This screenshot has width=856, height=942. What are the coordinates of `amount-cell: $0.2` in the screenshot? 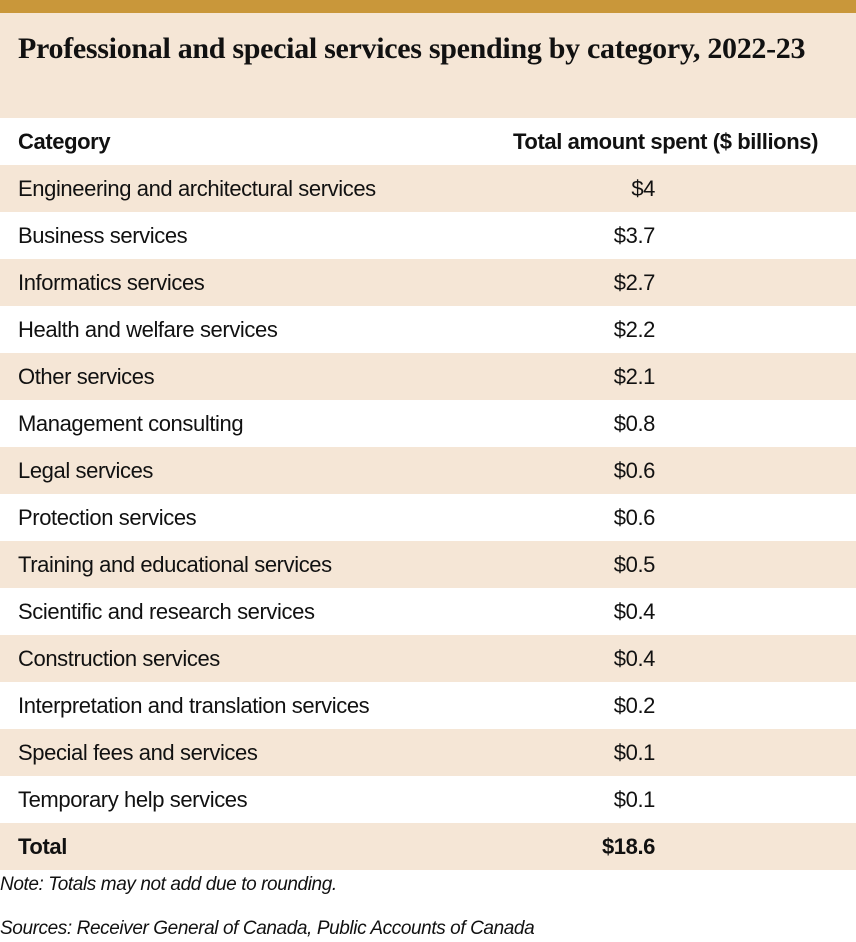 It's located at (634, 705).